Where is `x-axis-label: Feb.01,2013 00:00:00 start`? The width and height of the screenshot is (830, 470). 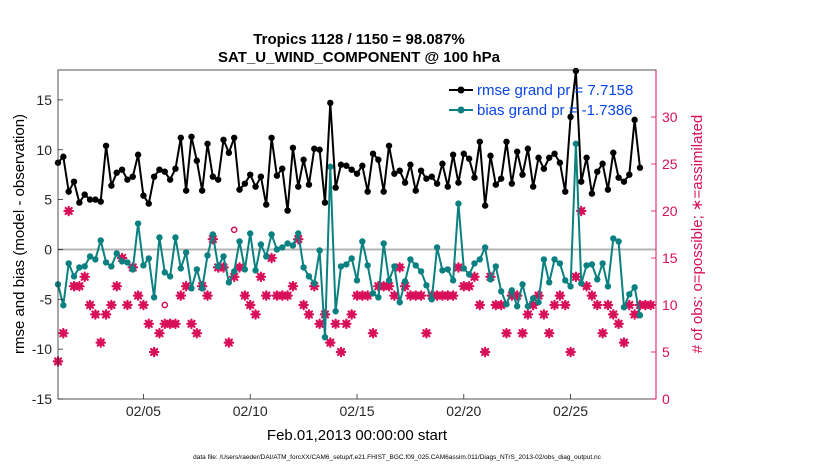
x-axis-label: Feb.01,2013 00:00:00 start is located at coordinates (357, 435).